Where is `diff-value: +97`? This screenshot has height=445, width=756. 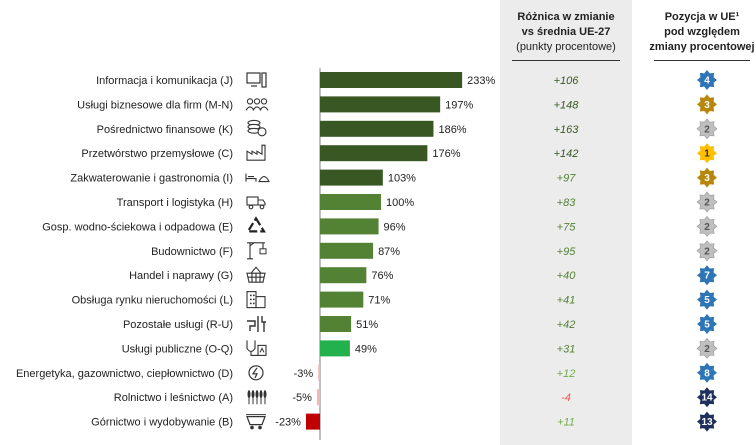
diff-value: +97 is located at coordinates (567, 179).